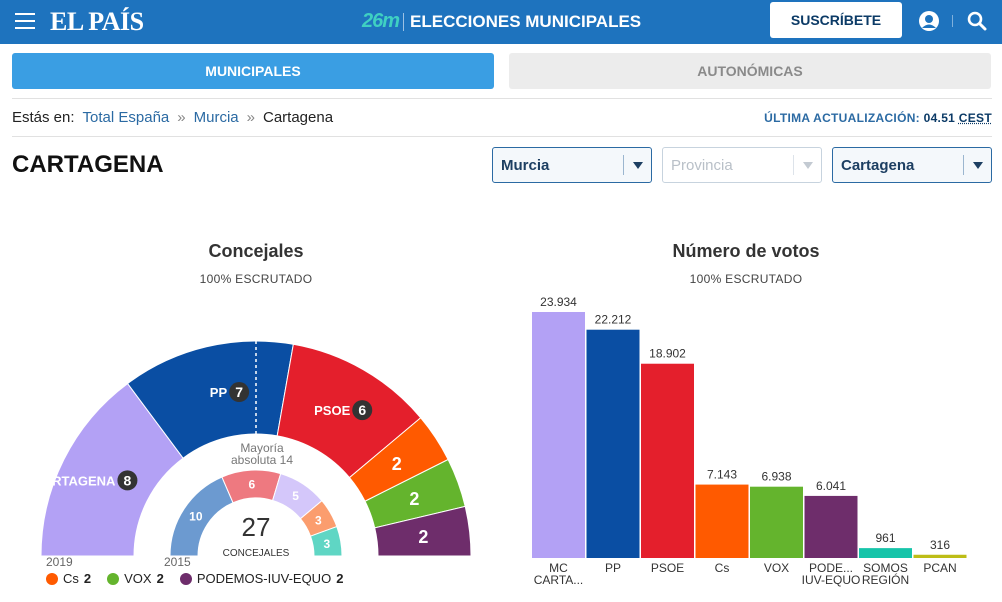 The height and width of the screenshot is (602, 1002). What do you see at coordinates (256, 279) in the screenshot?
I see `seats-chart-subtitle: 100% ESCRUTADO` at bounding box center [256, 279].